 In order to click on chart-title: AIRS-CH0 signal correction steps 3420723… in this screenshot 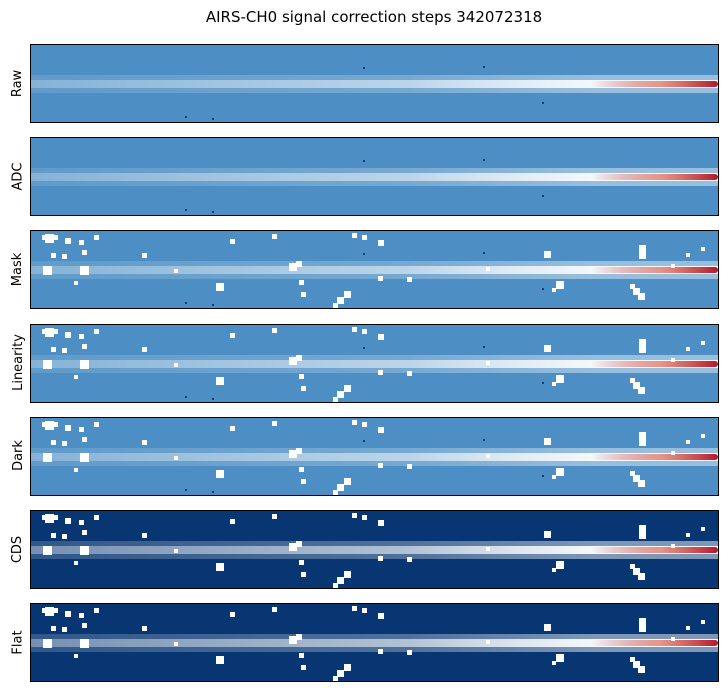, I will do `click(374, 17)`.